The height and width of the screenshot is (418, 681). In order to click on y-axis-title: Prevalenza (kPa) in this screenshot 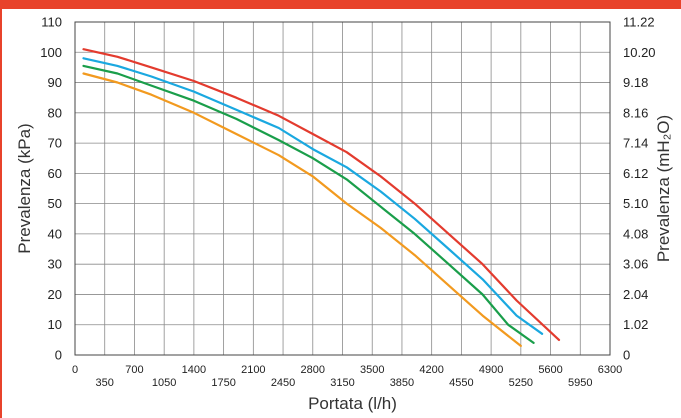, I will do `click(24, 188)`.